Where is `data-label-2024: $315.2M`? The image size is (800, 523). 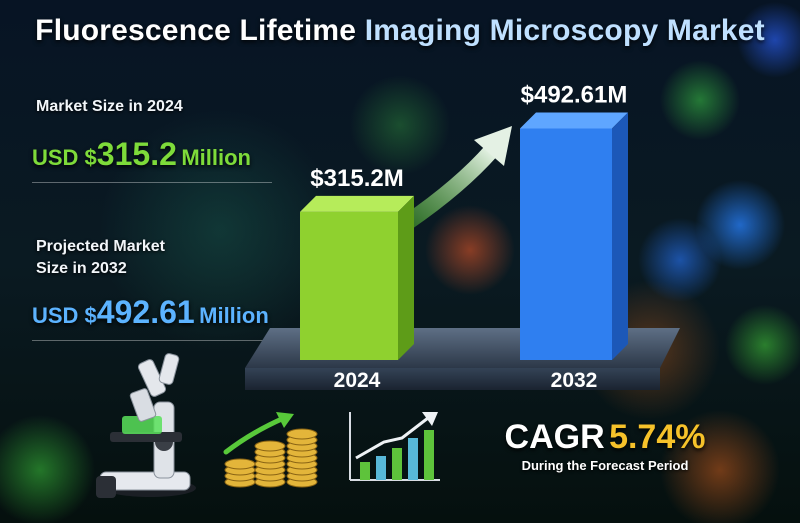 data-label-2024: $315.2M is located at coordinates (356, 178).